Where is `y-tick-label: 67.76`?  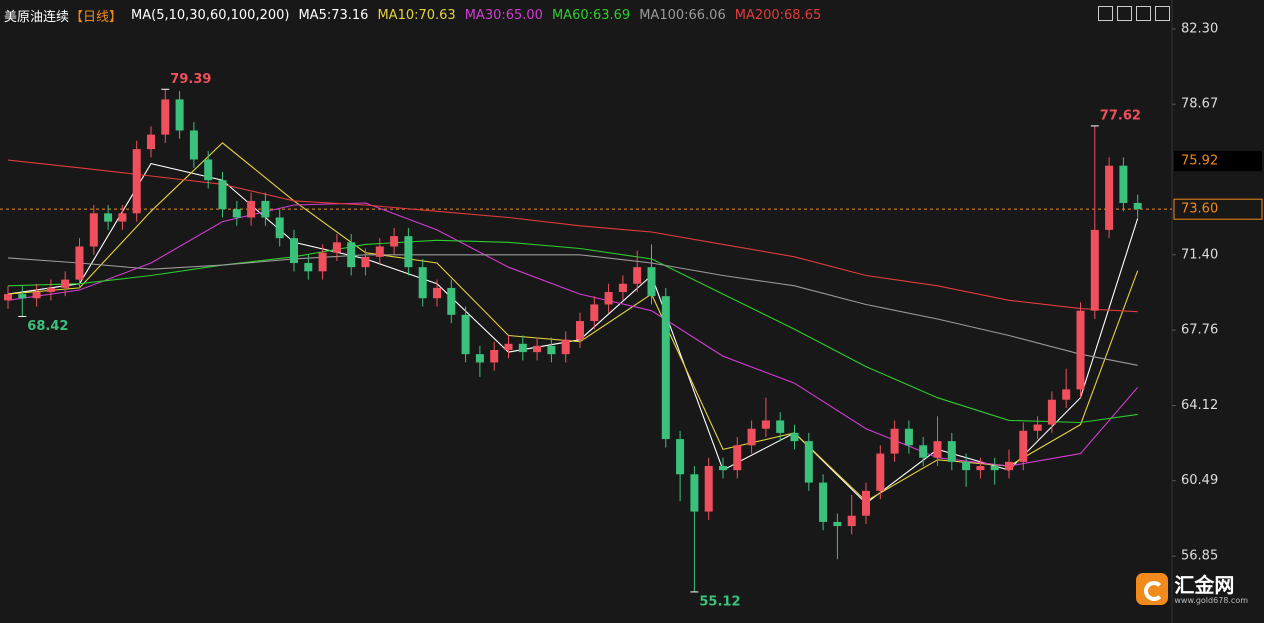 y-tick-label: 67.76 is located at coordinates (1199, 330).